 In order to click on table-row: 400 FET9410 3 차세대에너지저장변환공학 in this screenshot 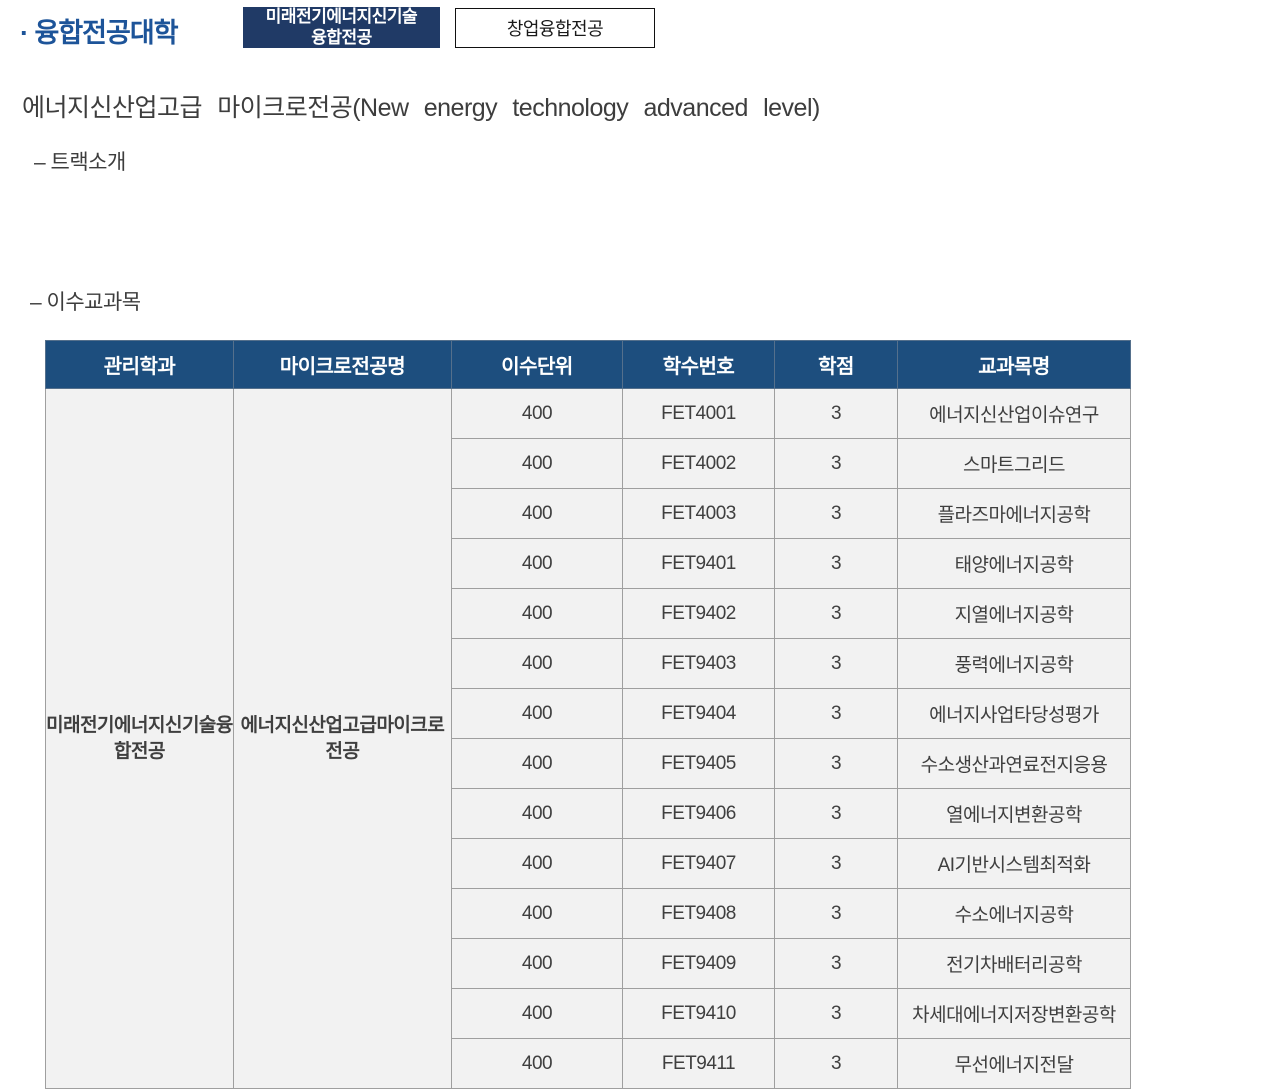, I will do `click(588, 1013)`.